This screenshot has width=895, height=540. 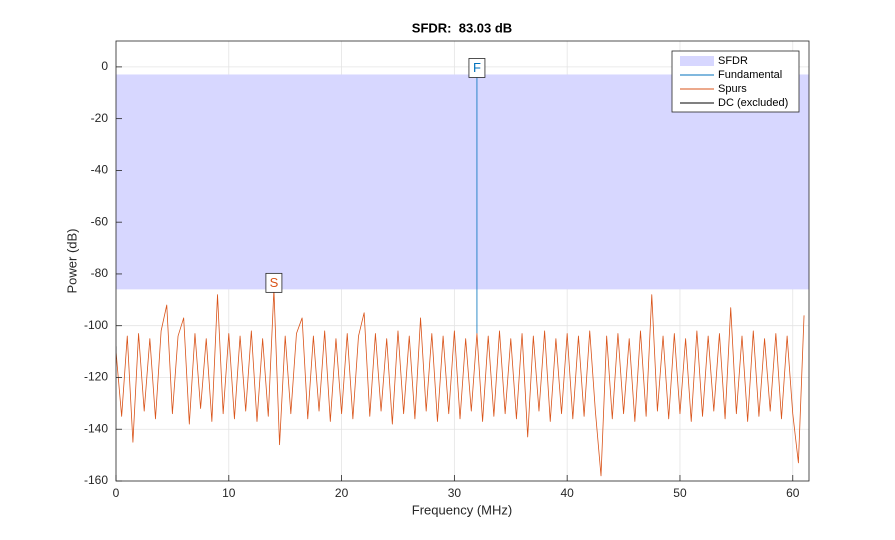 I want to click on y-tick-label: -20, so click(x=100, y=118).